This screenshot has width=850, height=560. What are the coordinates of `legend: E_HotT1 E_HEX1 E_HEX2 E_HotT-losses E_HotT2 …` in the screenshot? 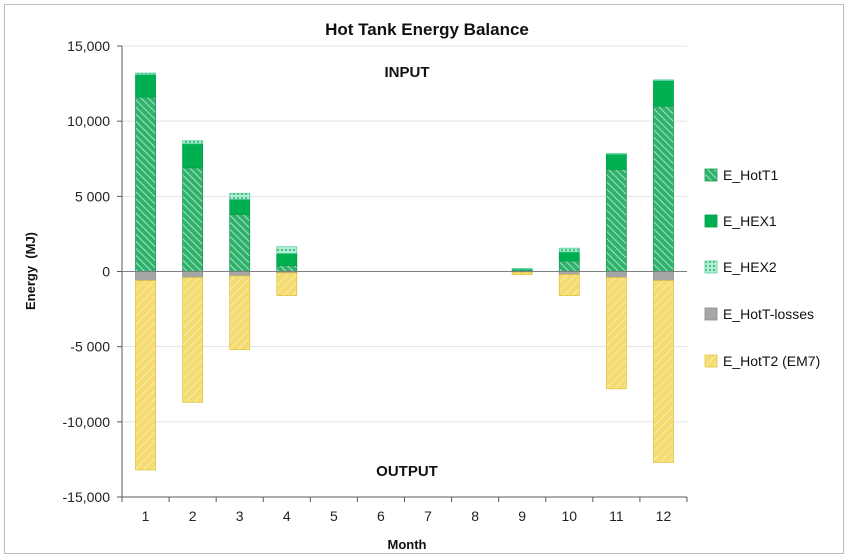 It's located at (762, 268).